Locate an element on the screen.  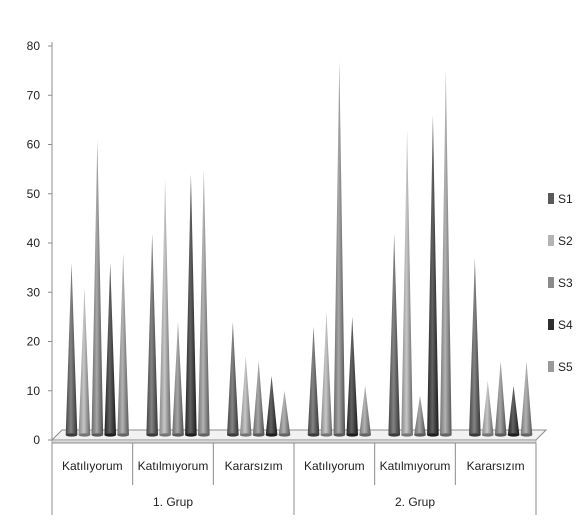
legend-label-s5: S5 is located at coordinates (565, 367).